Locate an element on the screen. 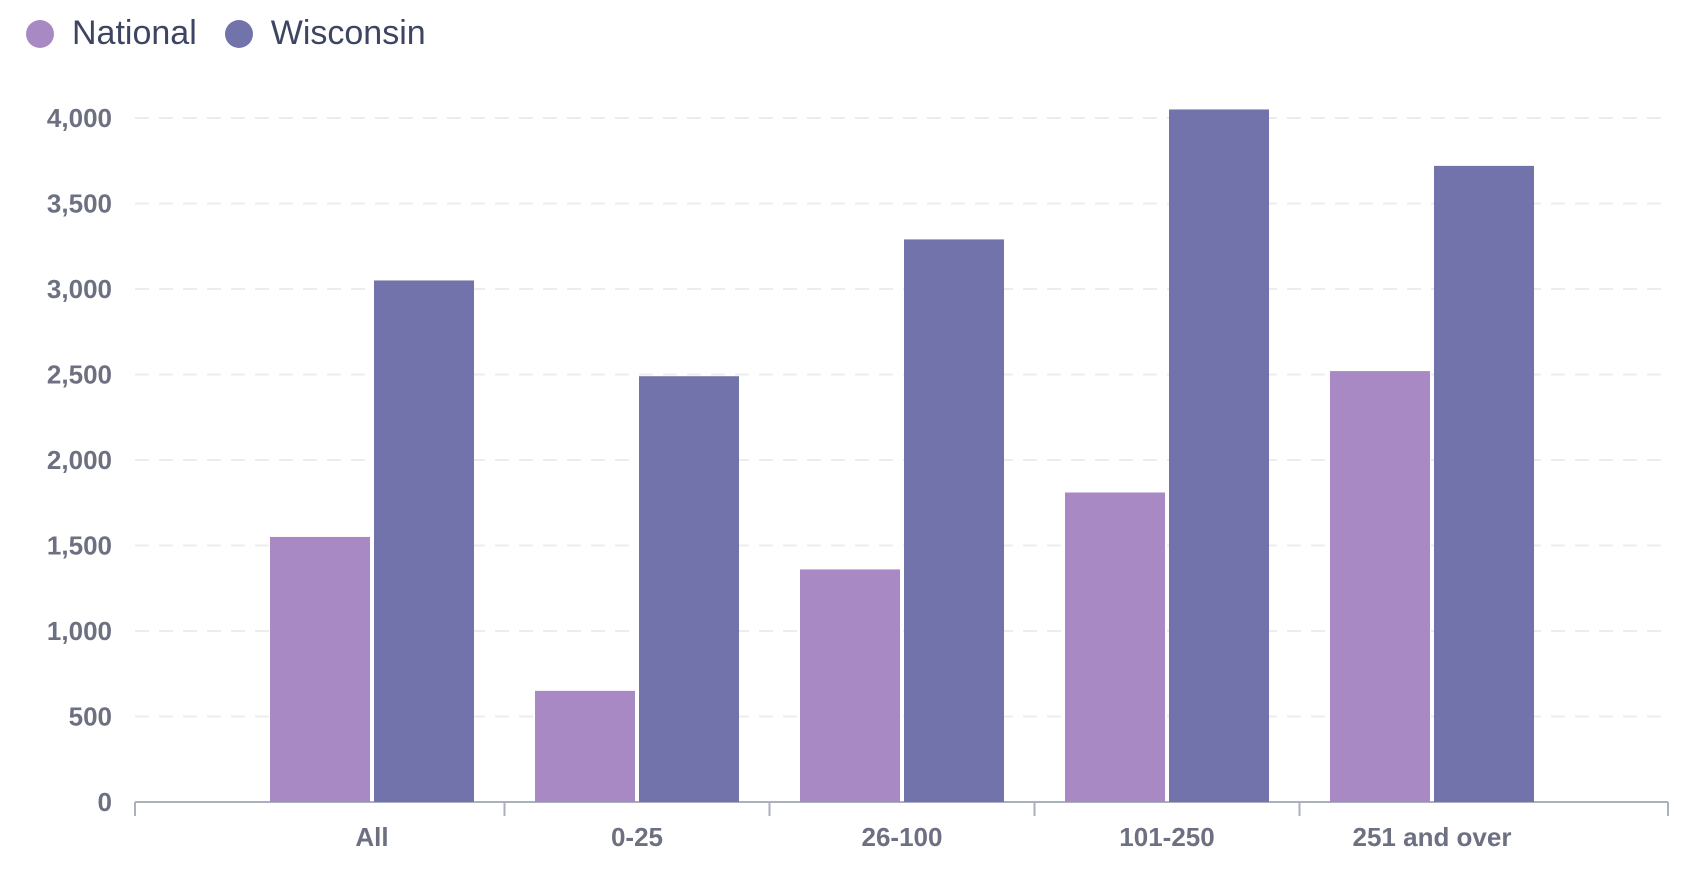 The width and height of the screenshot is (1694, 870). x-tick-label: 26-100 is located at coordinates (902, 837).